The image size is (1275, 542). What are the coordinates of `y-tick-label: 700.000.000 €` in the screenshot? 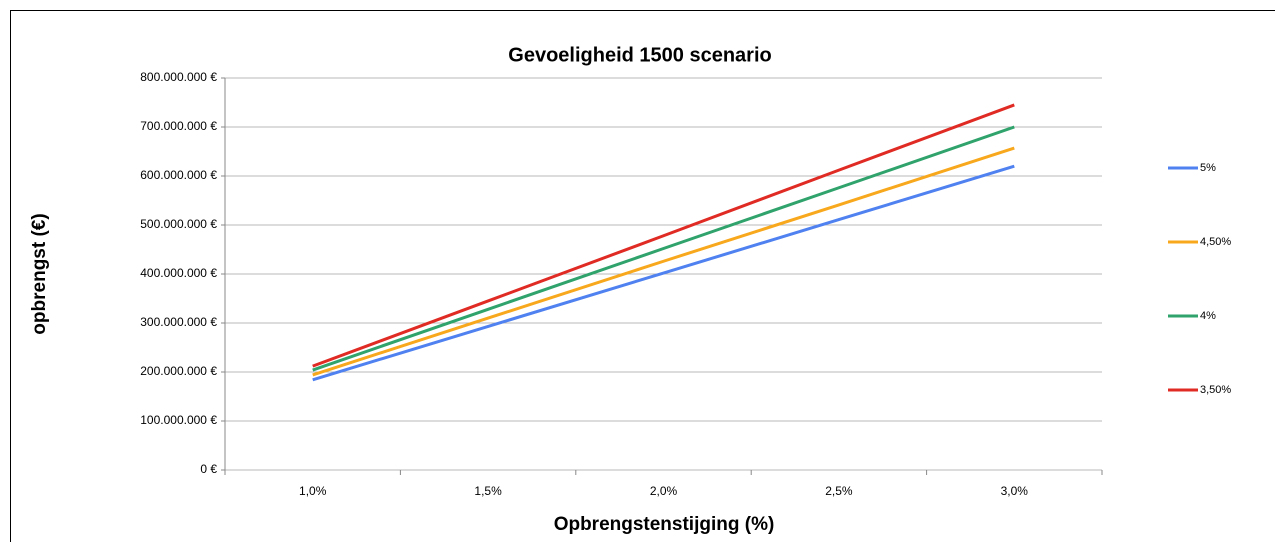 It's located at (178, 126).